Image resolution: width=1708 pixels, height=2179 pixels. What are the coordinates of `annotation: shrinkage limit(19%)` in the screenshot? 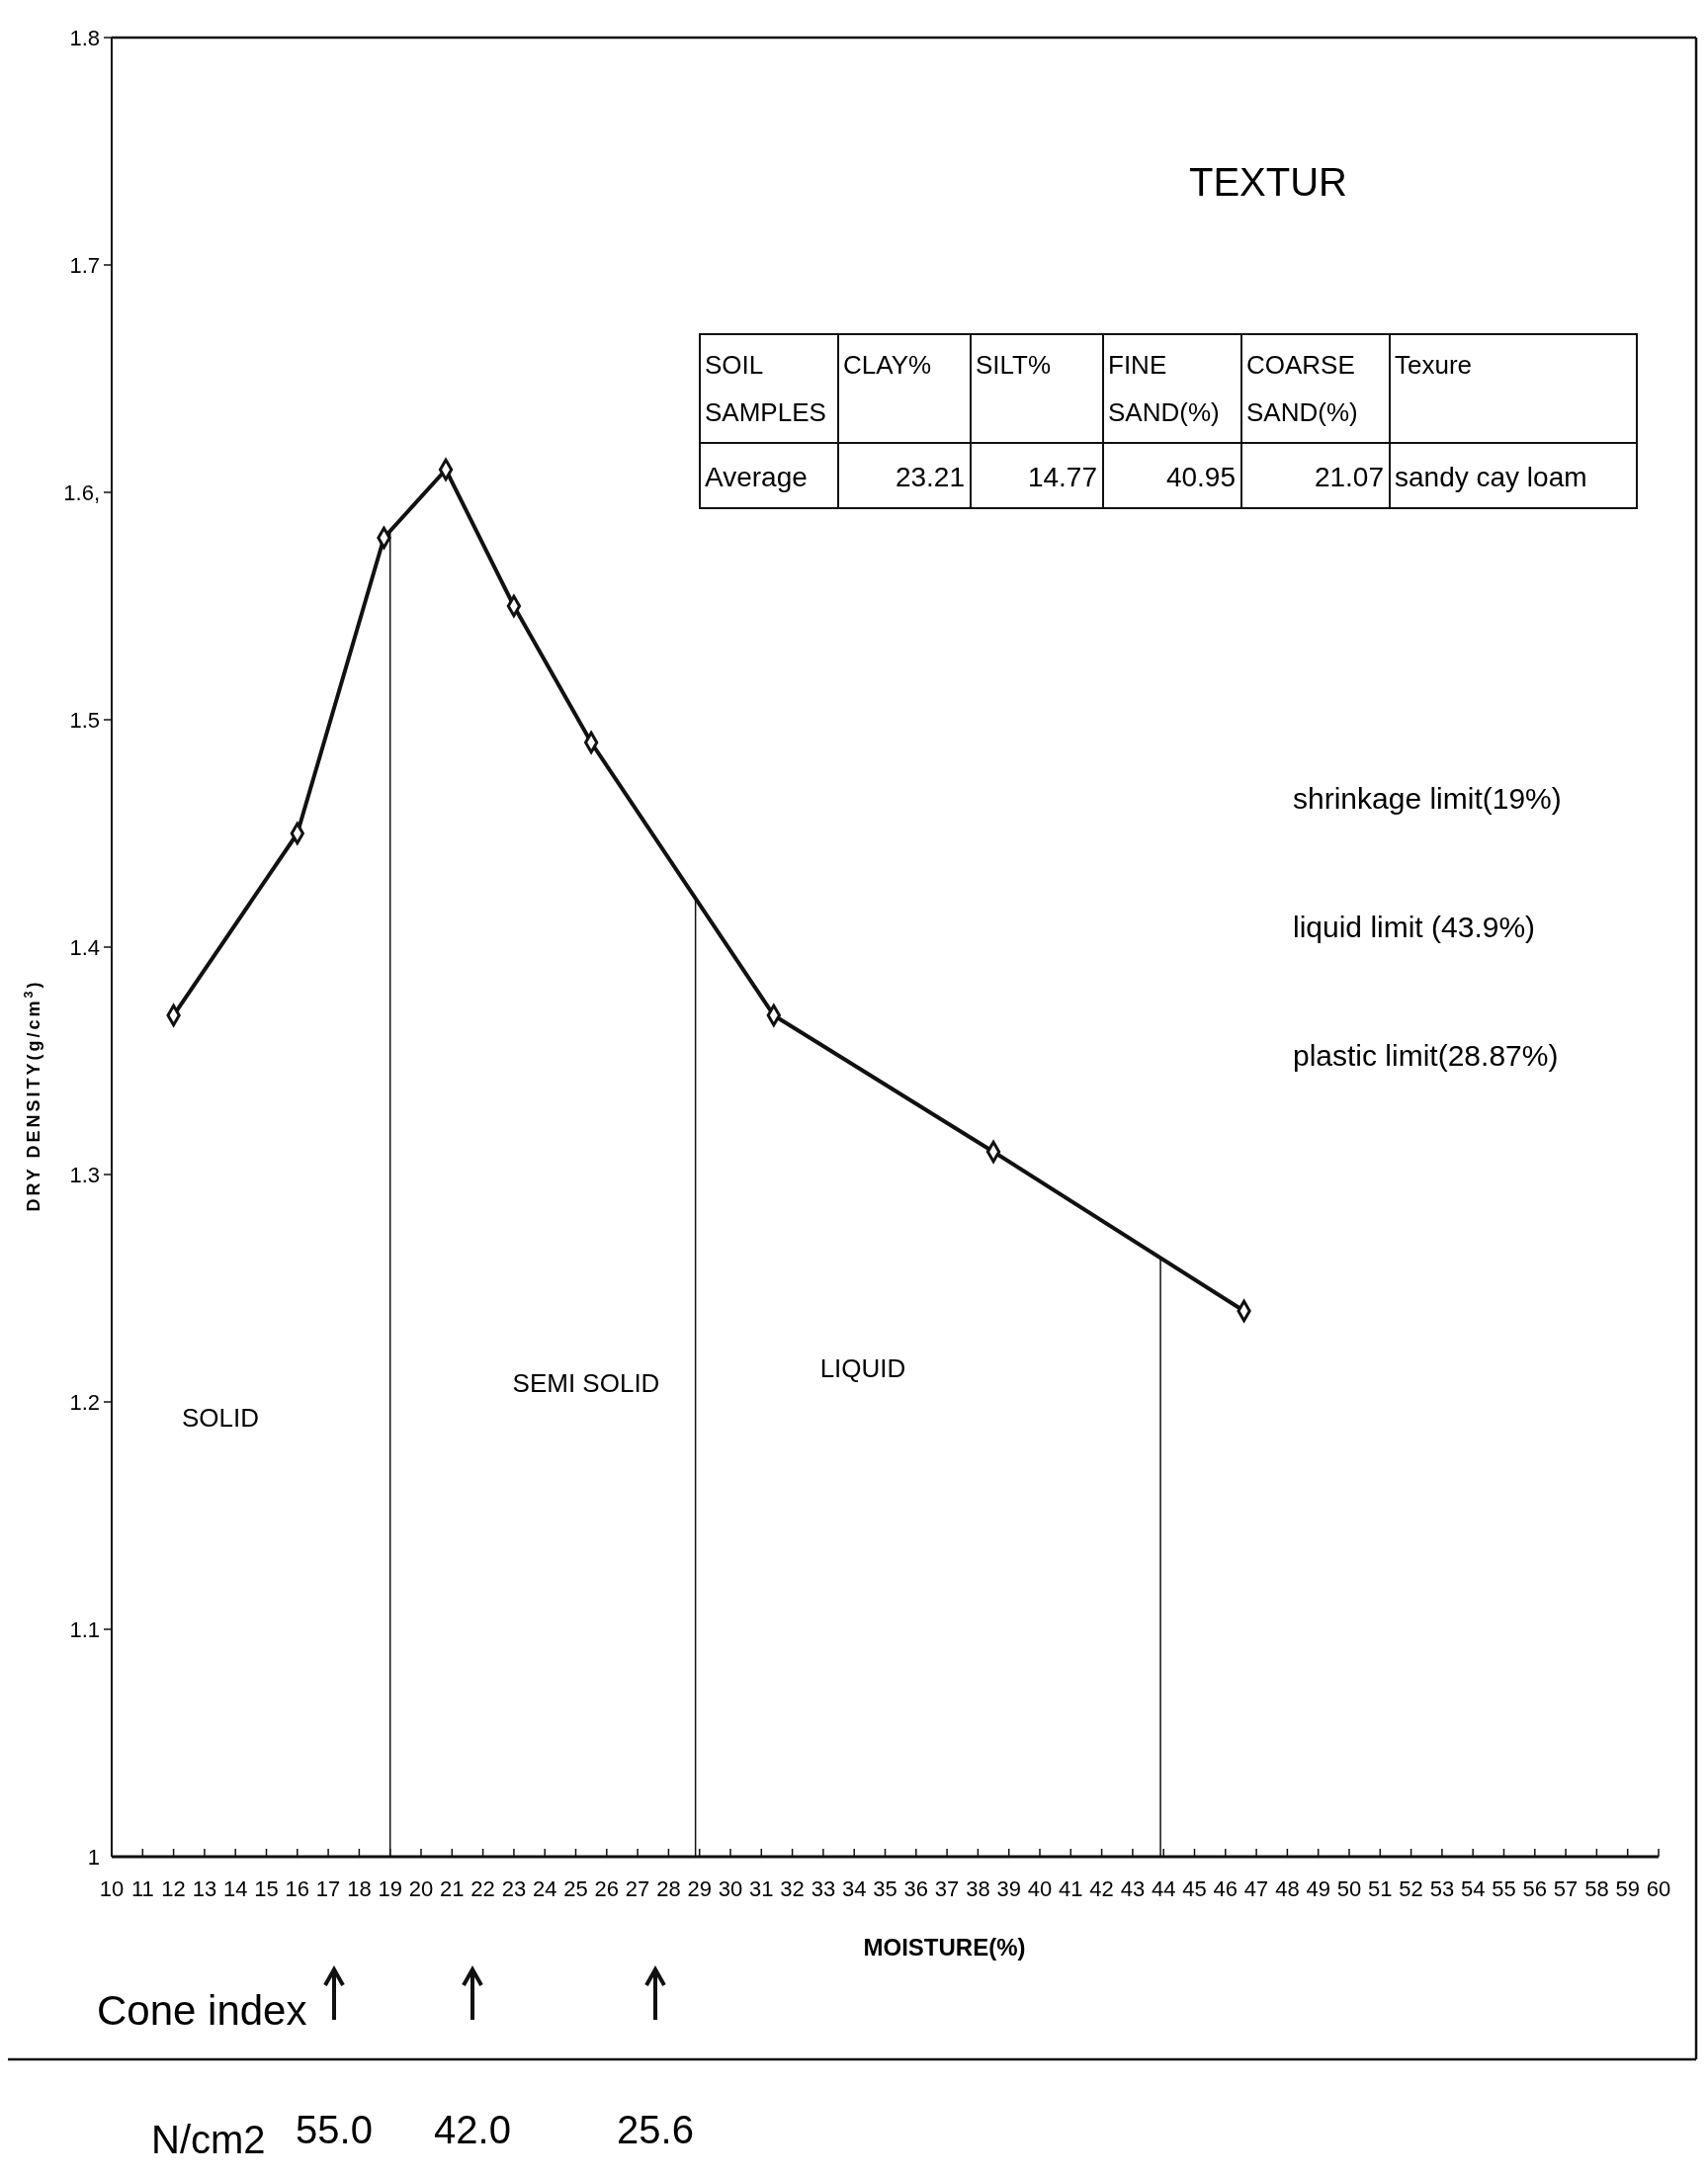 It's located at (1427, 799).